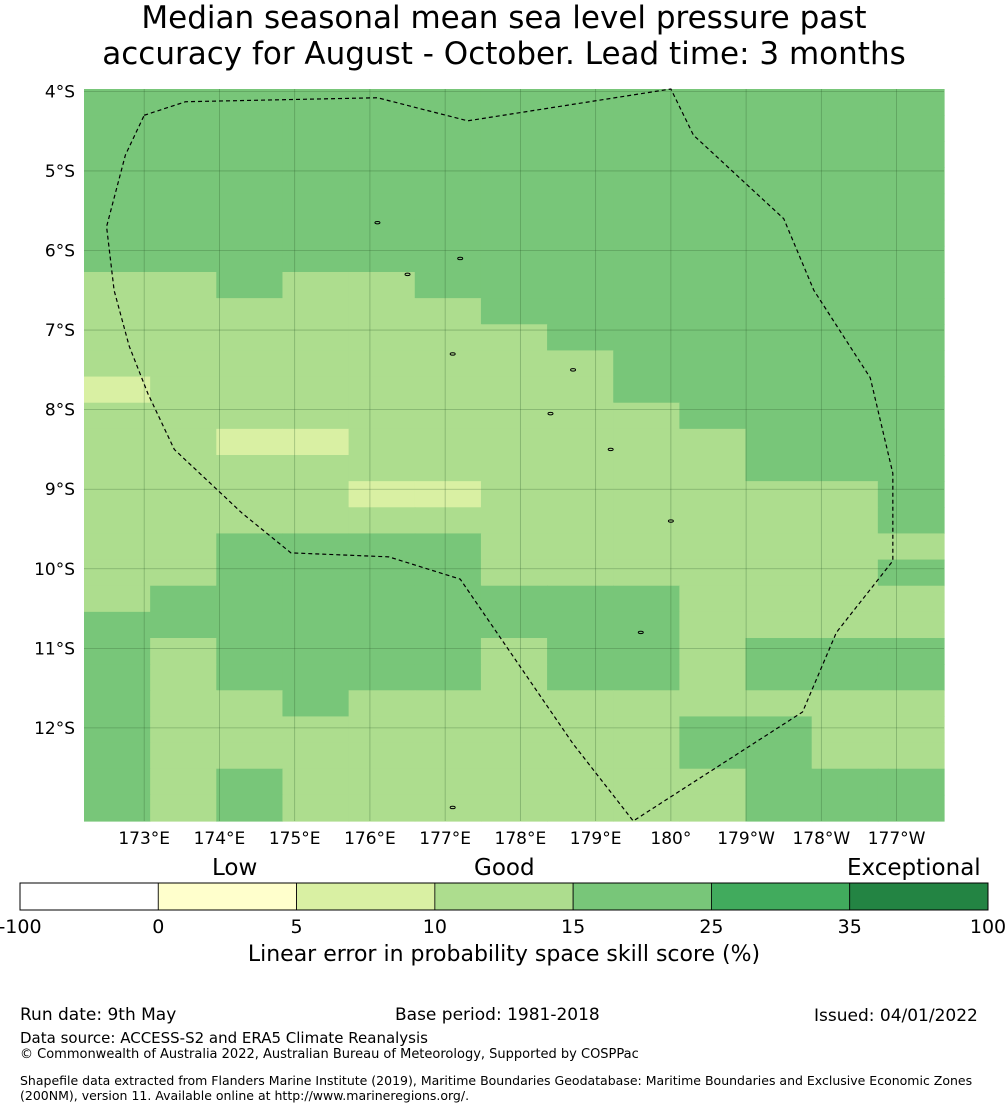  What do you see at coordinates (370, 839) in the screenshot?
I see `longitude-label: 176°E` at bounding box center [370, 839].